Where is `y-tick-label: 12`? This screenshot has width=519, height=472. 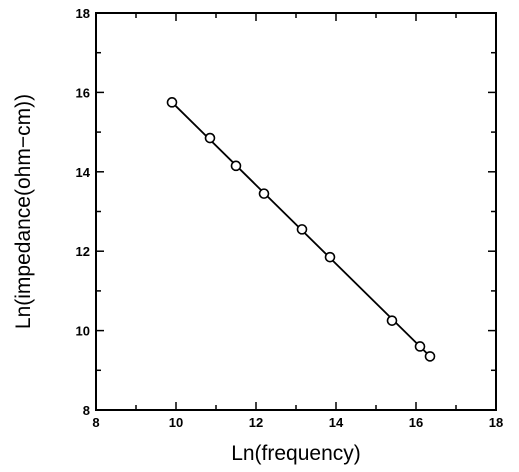
y-tick-label: 12 is located at coordinates (83, 251).